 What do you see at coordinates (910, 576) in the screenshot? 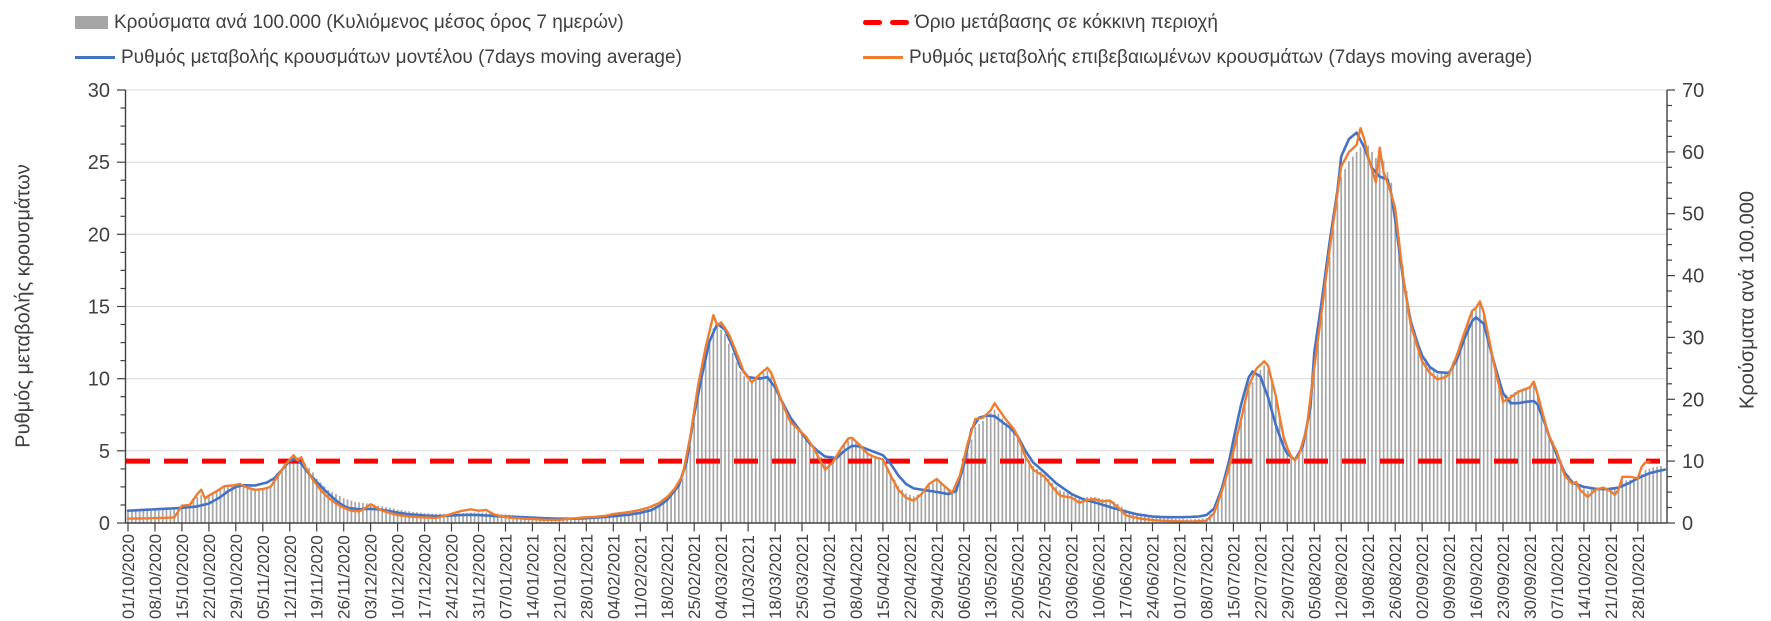
I see `x-tick-label: 22/04/2021` at bounding box center [910, 576].